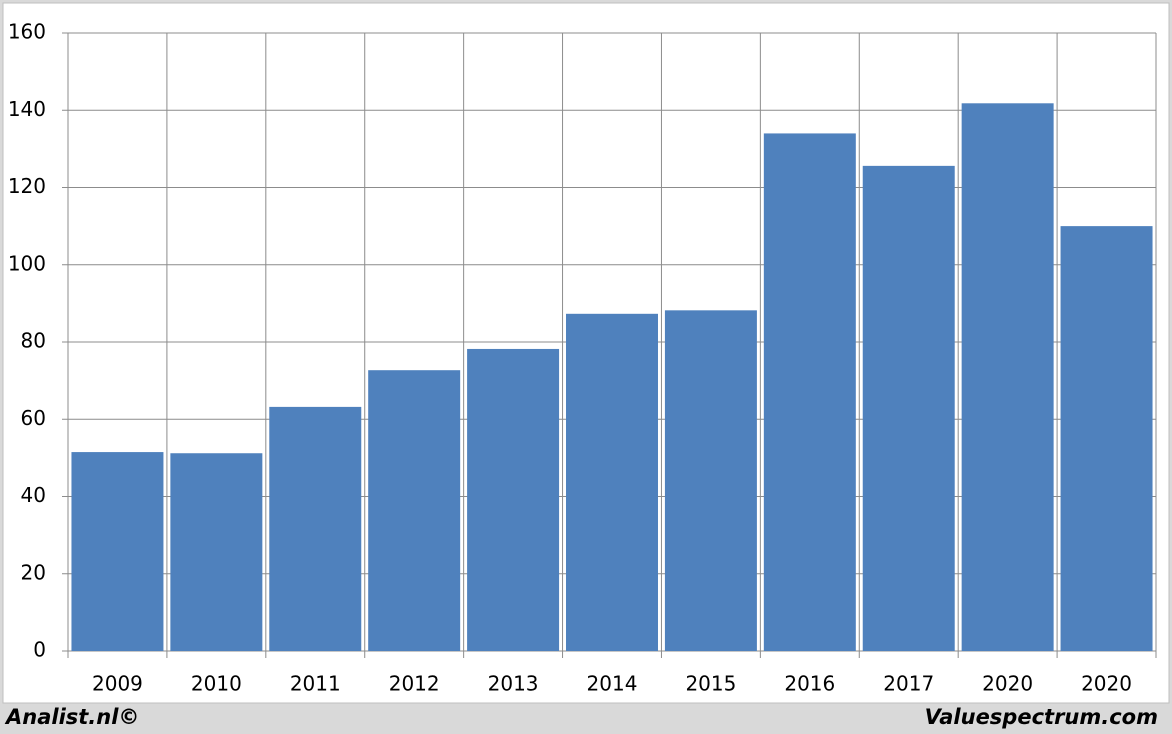  What do you see at coordinates (1041, 717) in the screenshot?
I see `footer-right: Valuespectrum.com` at bounding box center [1041, 717].